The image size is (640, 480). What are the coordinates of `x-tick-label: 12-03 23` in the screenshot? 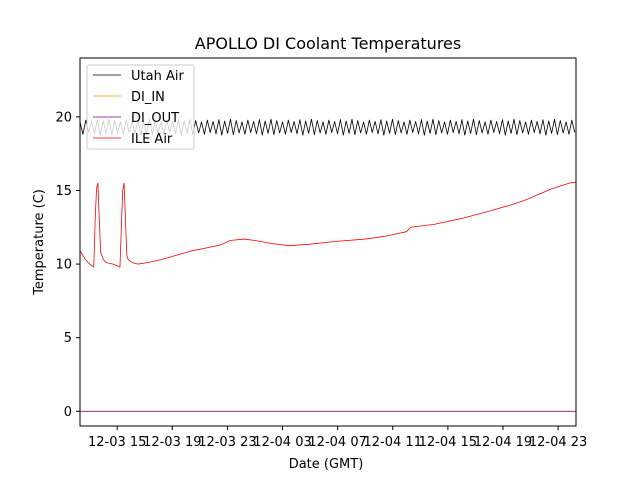 It's located at (227, 442).